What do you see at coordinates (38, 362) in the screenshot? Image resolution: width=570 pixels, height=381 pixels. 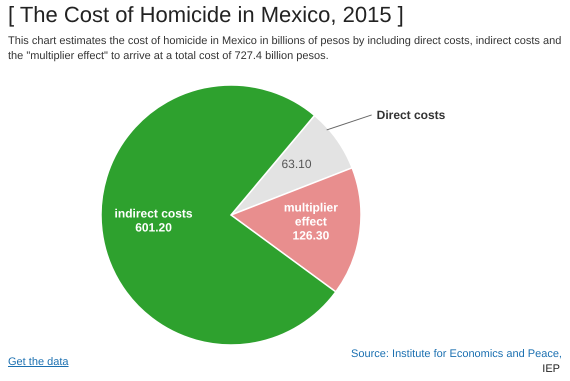 I see `text: Get the data` at bounding box center [38, 362].